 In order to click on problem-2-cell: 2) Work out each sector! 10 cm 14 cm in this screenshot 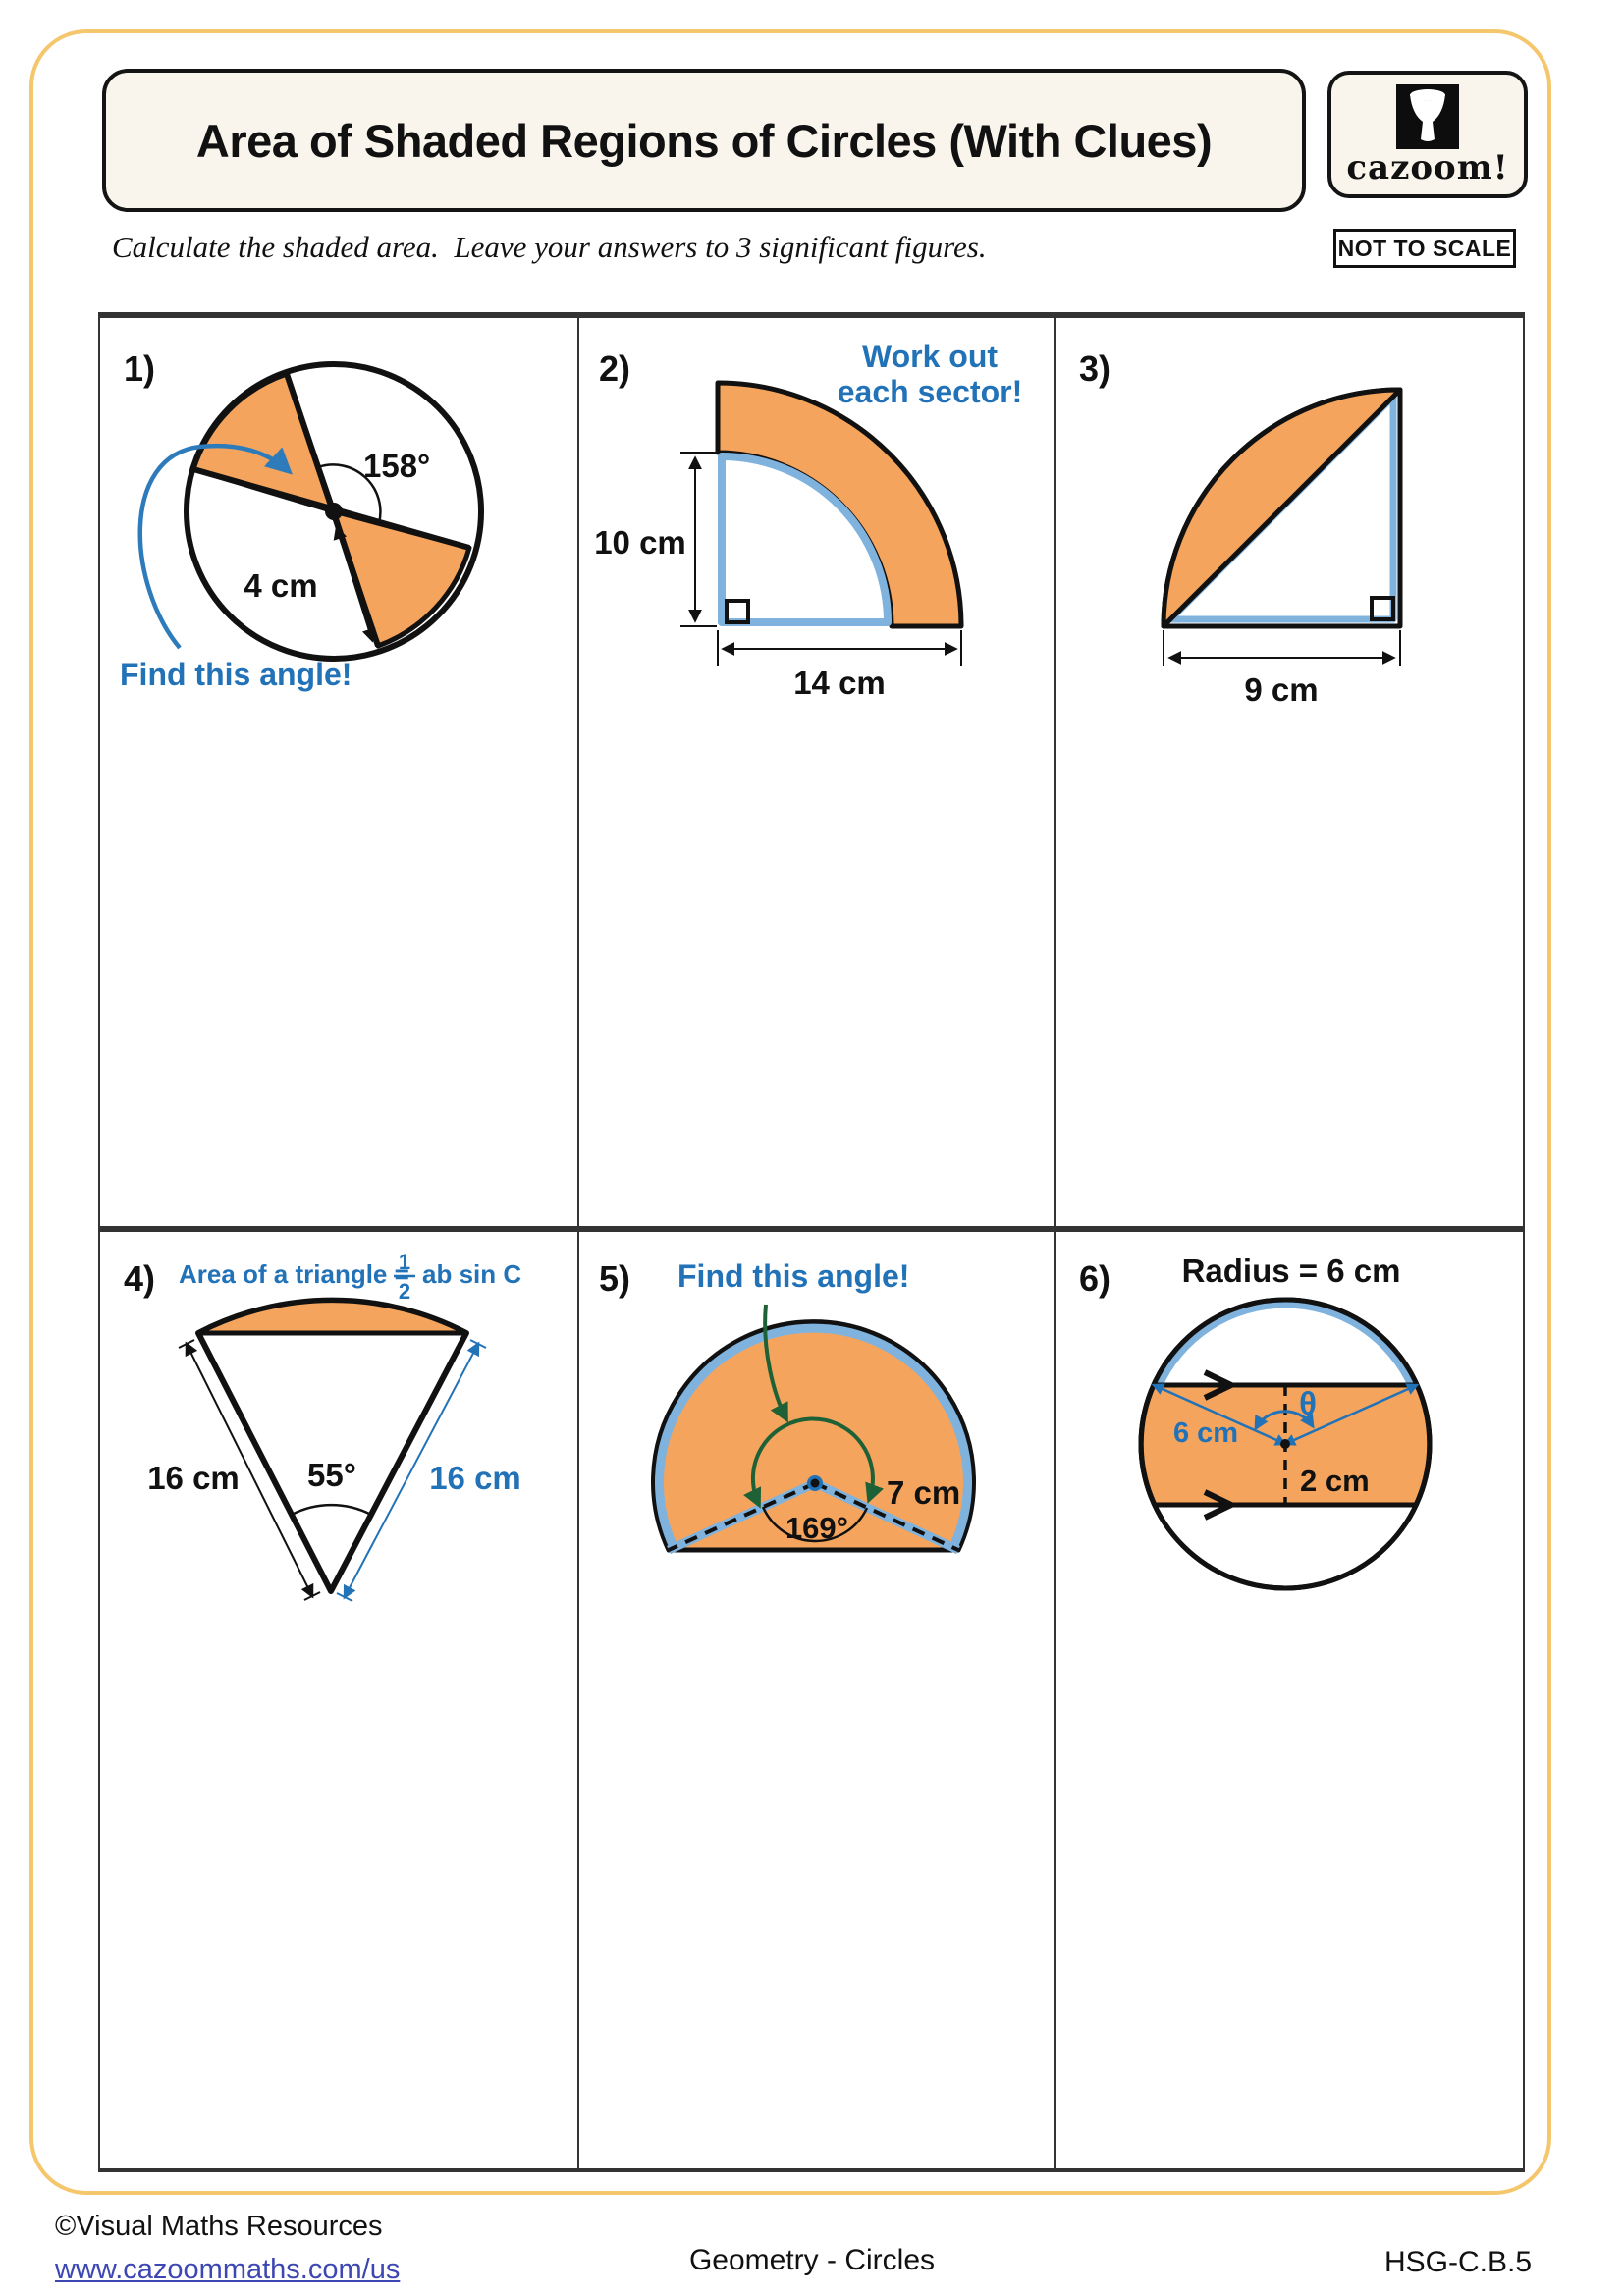, I will do `click(817, 775)`.